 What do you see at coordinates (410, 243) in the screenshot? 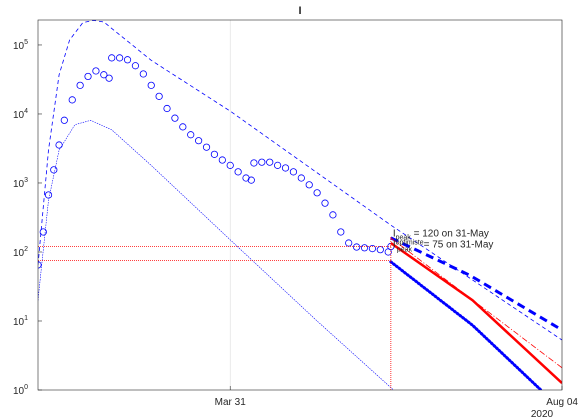
I see `peak-sup: optimiste` at bounding box center [410, 243].